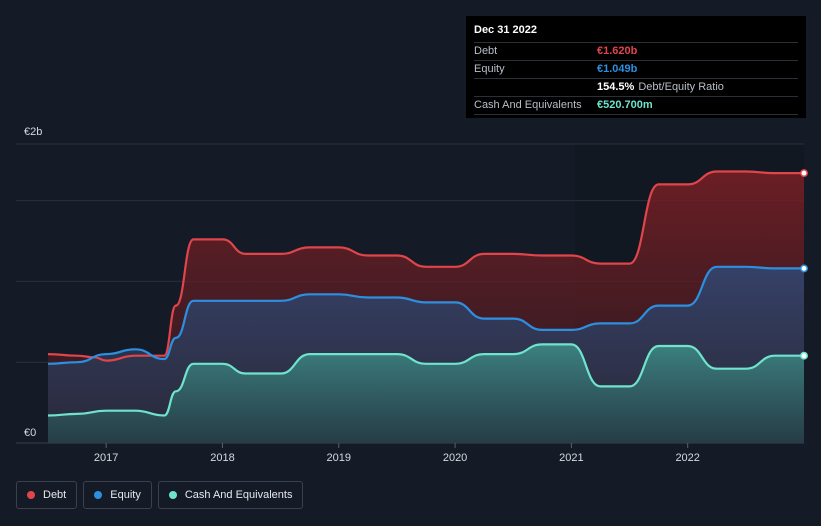 This screenshot has width=821, height=526. I want to click on tooltip-date: Dec 31 2022, so click(505, 30).